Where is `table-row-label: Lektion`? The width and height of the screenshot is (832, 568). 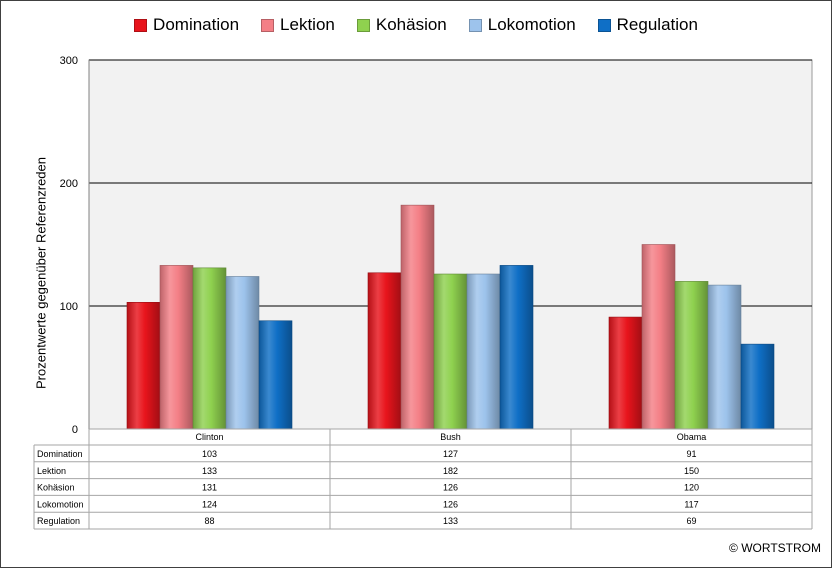
table-row-label: Lektion is located at coordinates (51, 471).